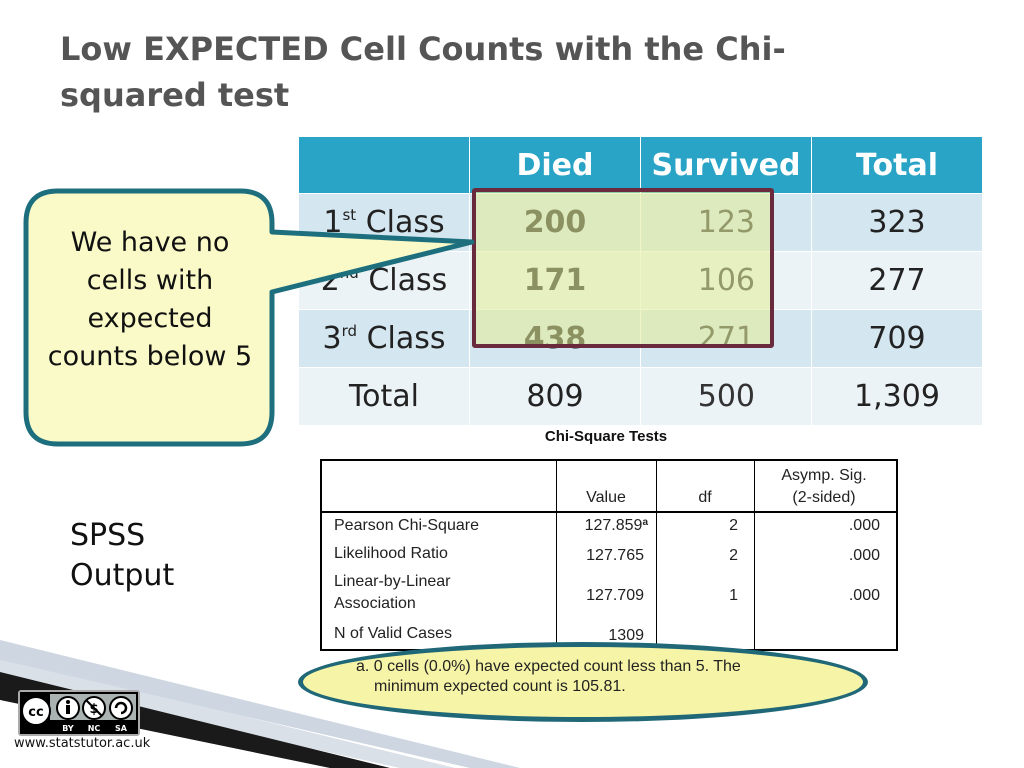  What do you see at coordinates (726, 396) in the screenshot?
I see `survived-cell: 500` at bounding box center [726, 396].